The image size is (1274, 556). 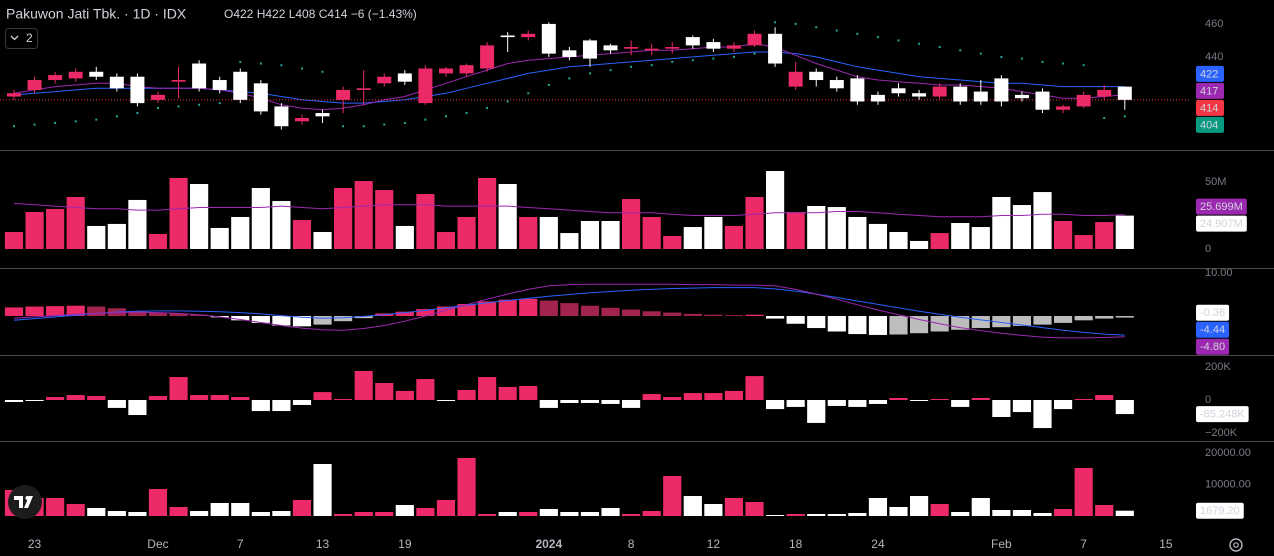 I want to click on price-badge-label: 24.907M, so click(x=1221, y=224).